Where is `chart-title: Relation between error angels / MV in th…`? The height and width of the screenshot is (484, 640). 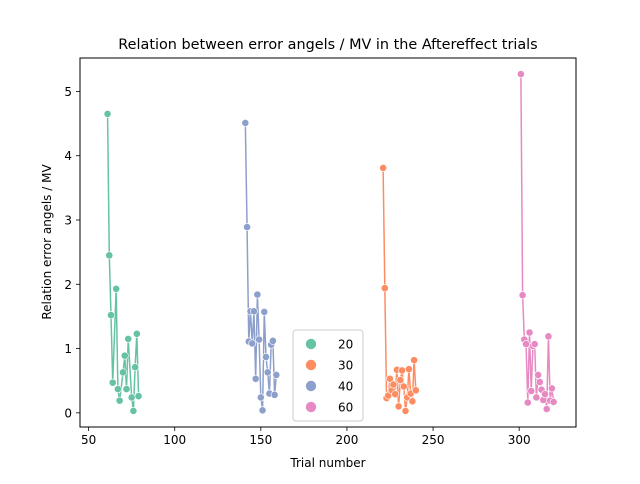 chart-title: Relation between error angels / MV in th… is located at coordinates (327, 45).